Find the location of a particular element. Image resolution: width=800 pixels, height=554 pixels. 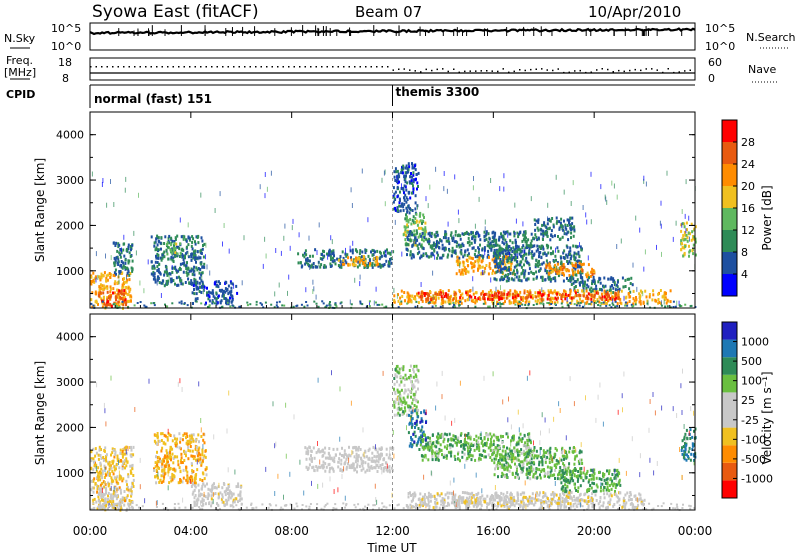

power-colorbar-swatch is located at coordinates (729, 153).